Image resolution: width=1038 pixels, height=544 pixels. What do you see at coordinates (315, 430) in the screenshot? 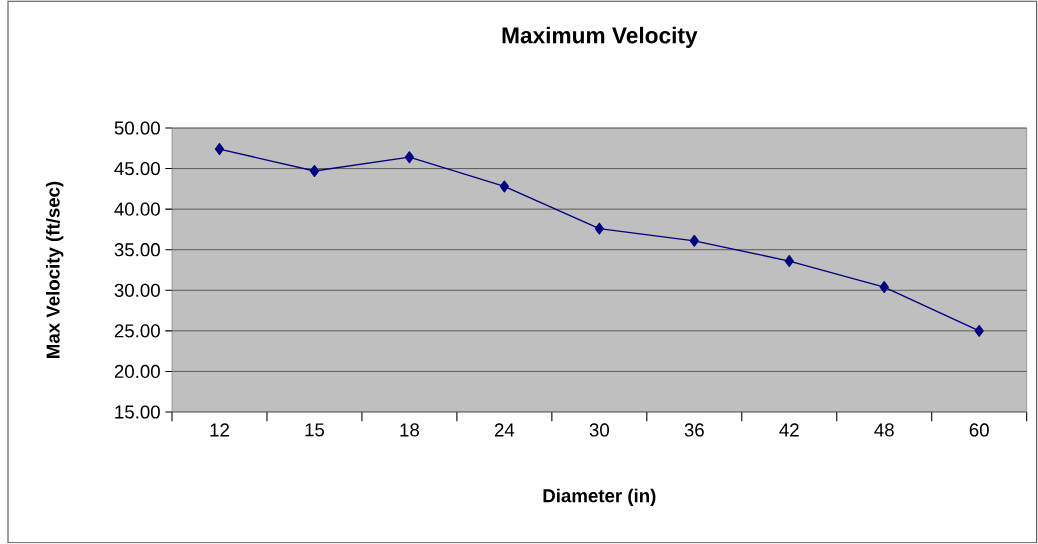
I see `x-tick-label: 15` at bounding box center [315, 430].